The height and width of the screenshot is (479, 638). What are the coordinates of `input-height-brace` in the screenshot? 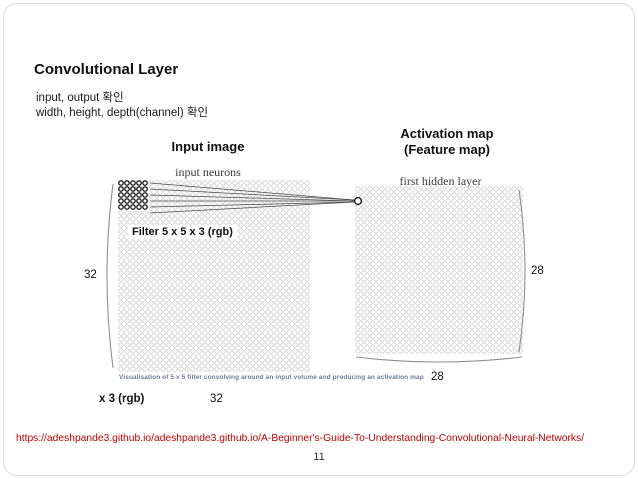 It's located at (110, 276).